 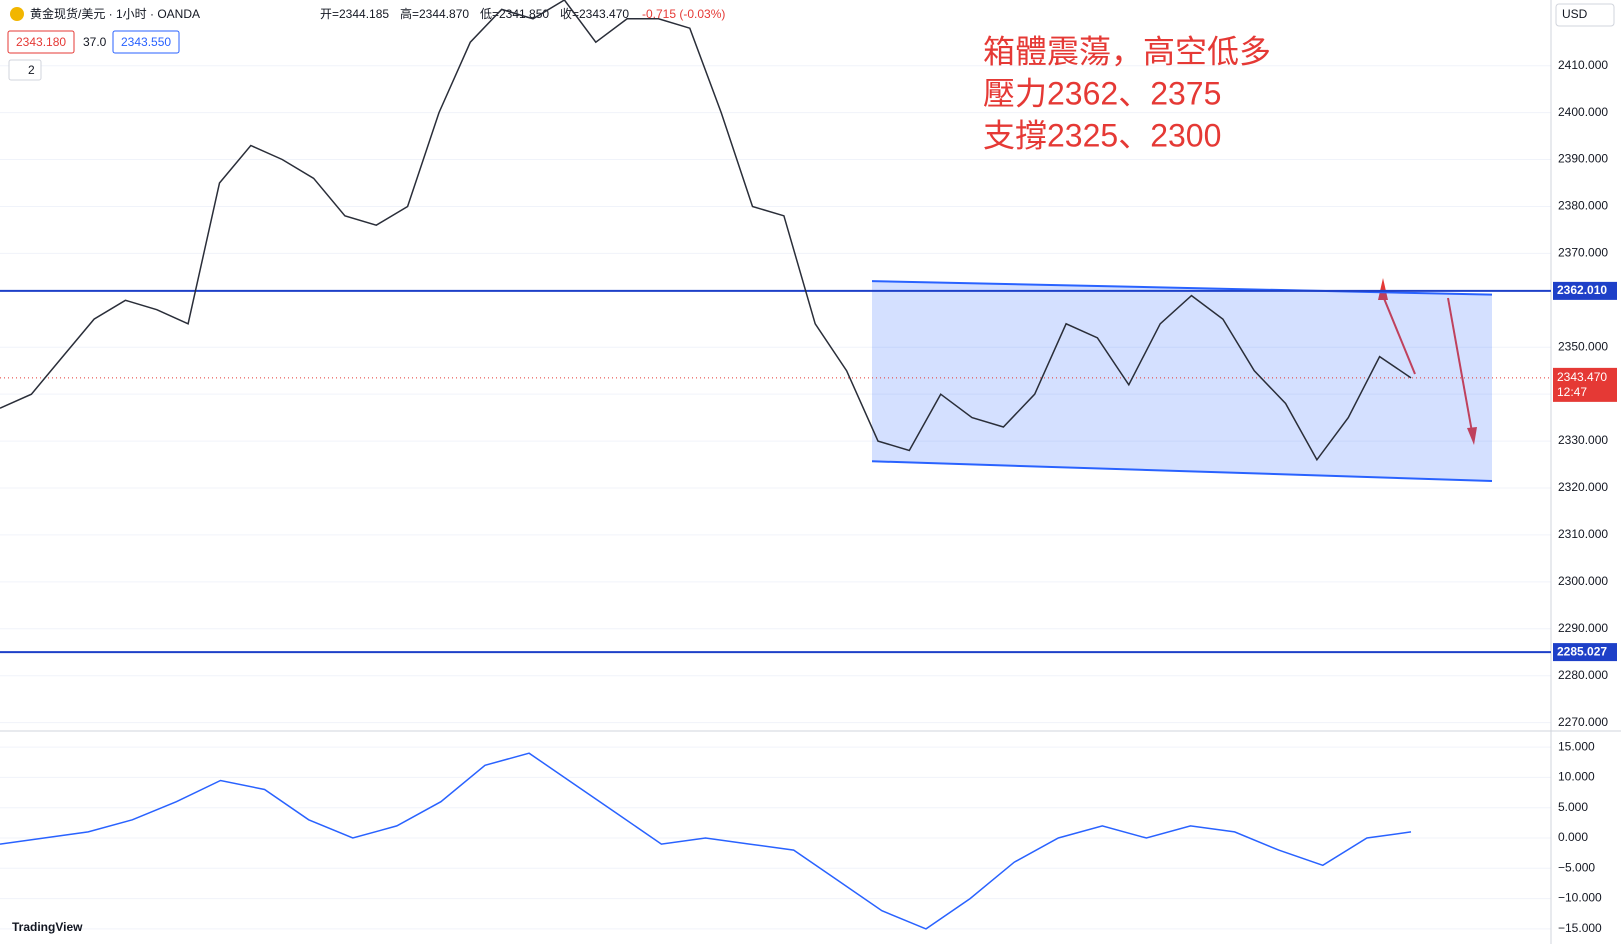 I want to click on bid-box, so click(x=41, y=42).